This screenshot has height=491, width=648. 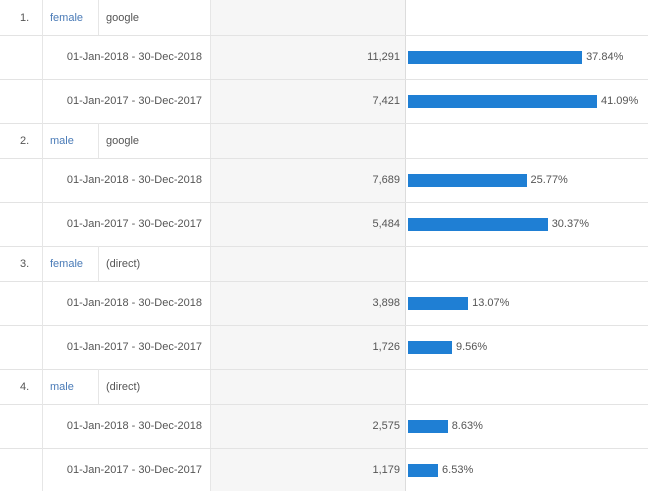 I want to click on percent-label: 6.53%, so click(x=458, y=470).